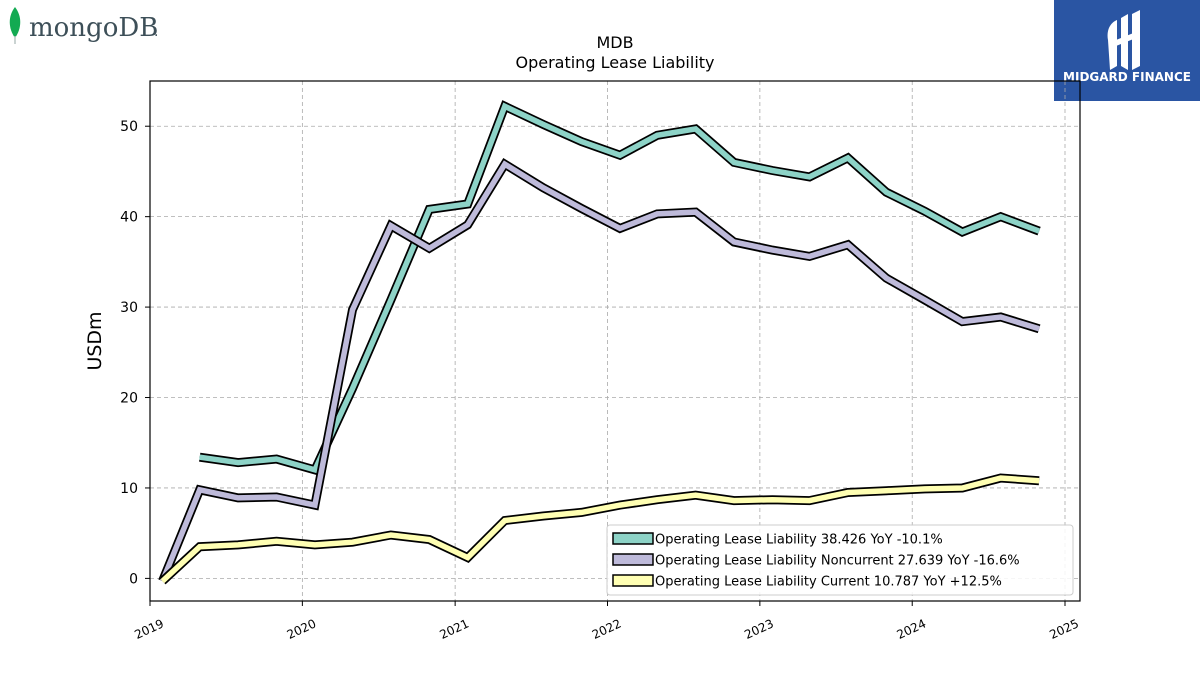  I want to click on mongodb-logo-graphic: mongoDB ., so click(83, 25).